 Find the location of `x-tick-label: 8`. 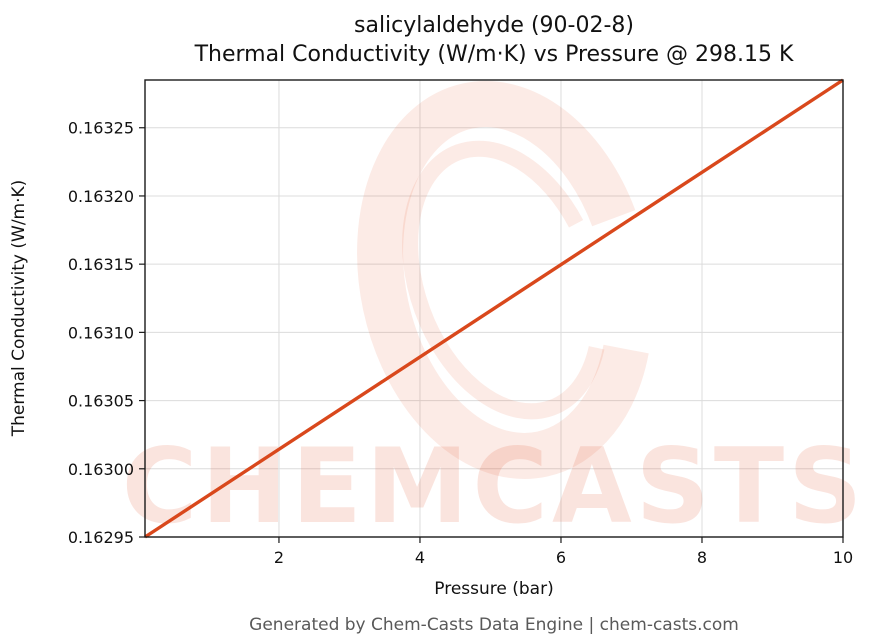

x-tick-label: 8 is located at coordinates (702, 557).